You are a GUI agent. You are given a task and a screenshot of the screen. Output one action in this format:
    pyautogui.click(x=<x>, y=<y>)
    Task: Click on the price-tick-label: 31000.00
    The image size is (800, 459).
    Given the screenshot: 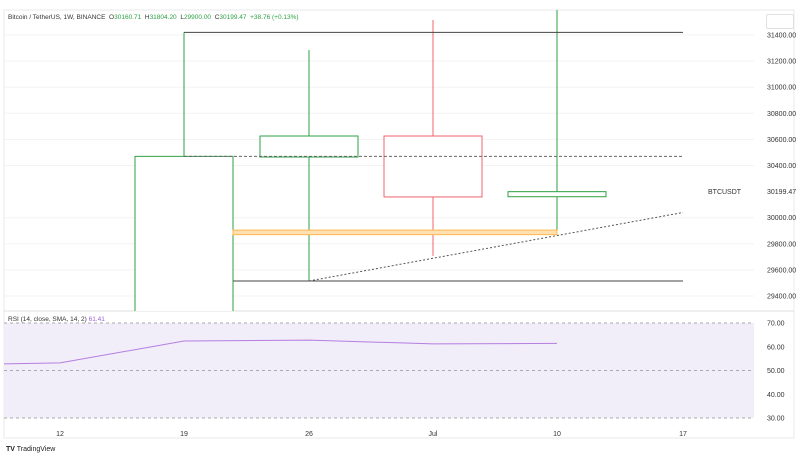 What is the action you would take?
    pyautogui.click(x=781, y=88)
    